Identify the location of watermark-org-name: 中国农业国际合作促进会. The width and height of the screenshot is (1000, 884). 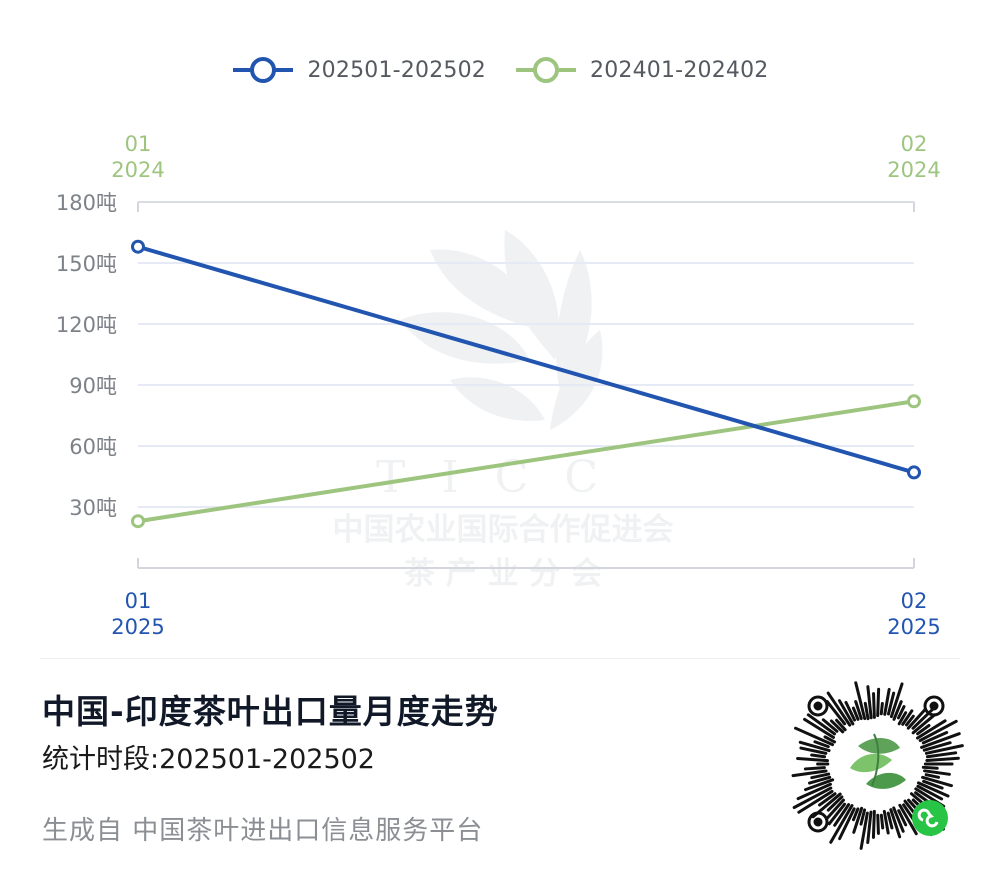
(503, 530).